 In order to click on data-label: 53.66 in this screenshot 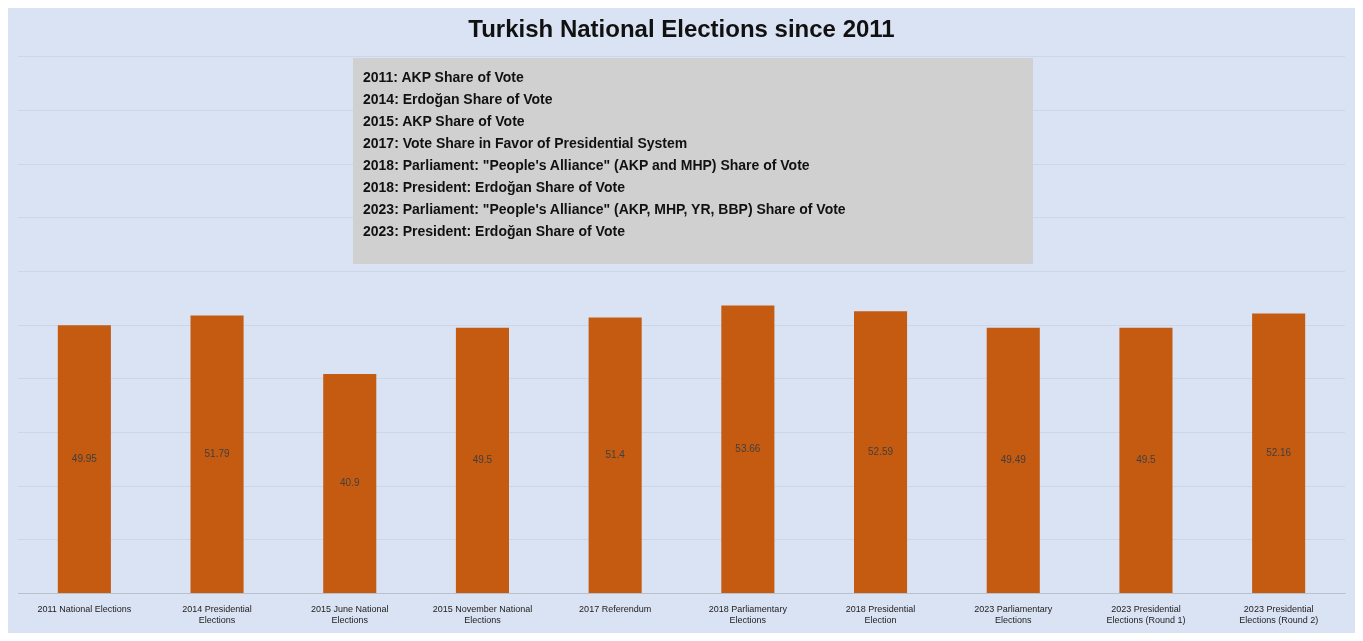, I will do `click(748, 448)`.